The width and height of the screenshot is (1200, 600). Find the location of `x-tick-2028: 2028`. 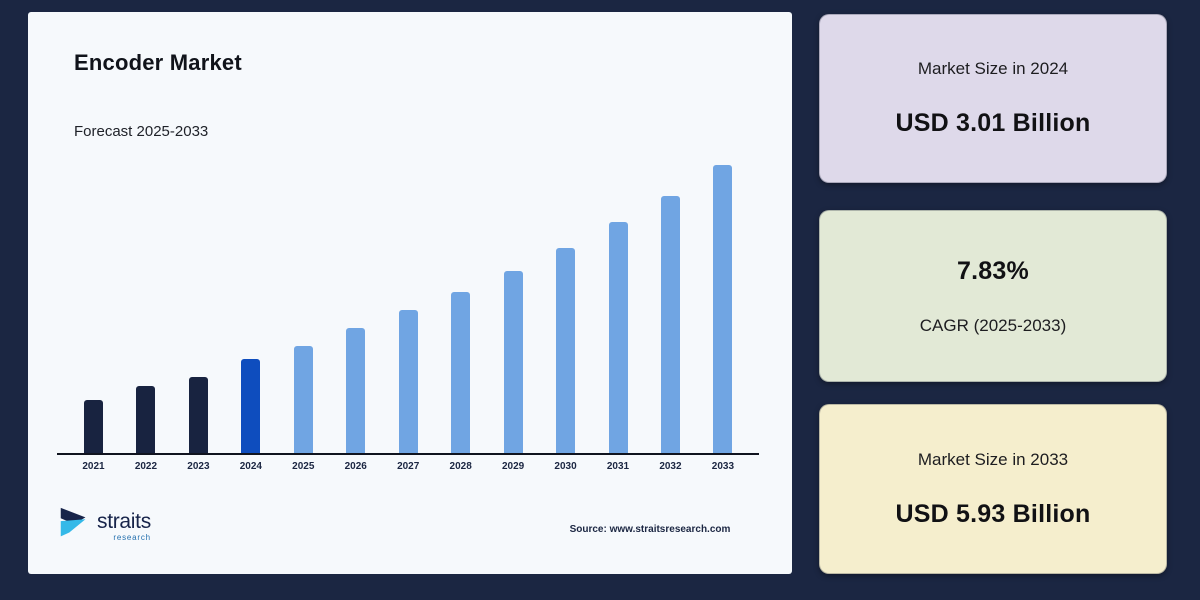

x-tick-2028: 2028 is located at coordinates (460, 466).